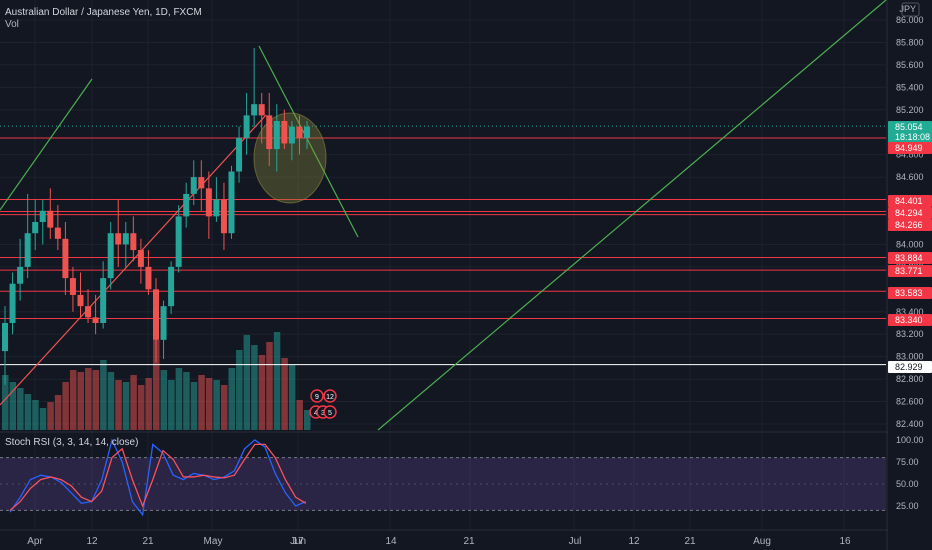  I want to click on price-tick: 82.400, so click(910, 424).